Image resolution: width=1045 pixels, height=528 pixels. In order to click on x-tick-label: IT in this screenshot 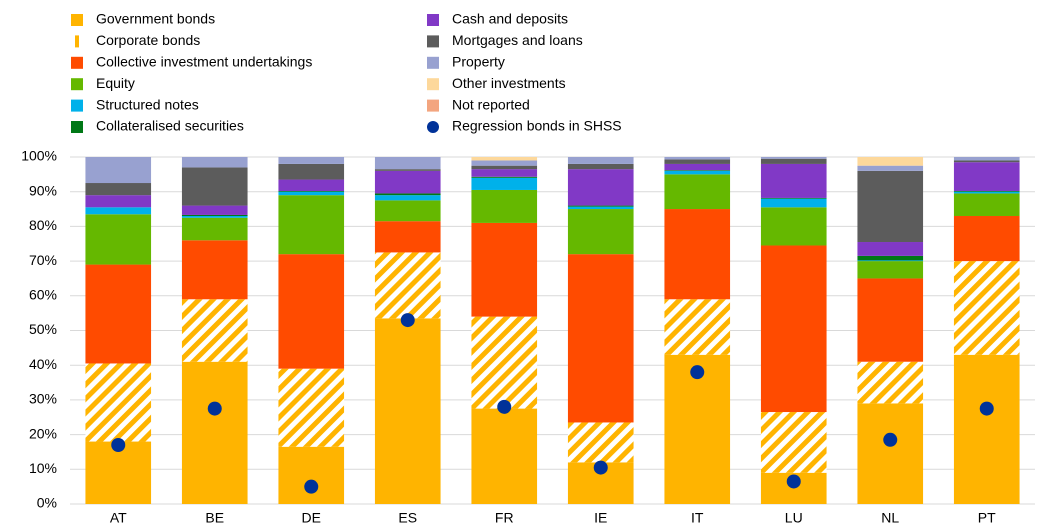, I will do `click(697, 518)`.